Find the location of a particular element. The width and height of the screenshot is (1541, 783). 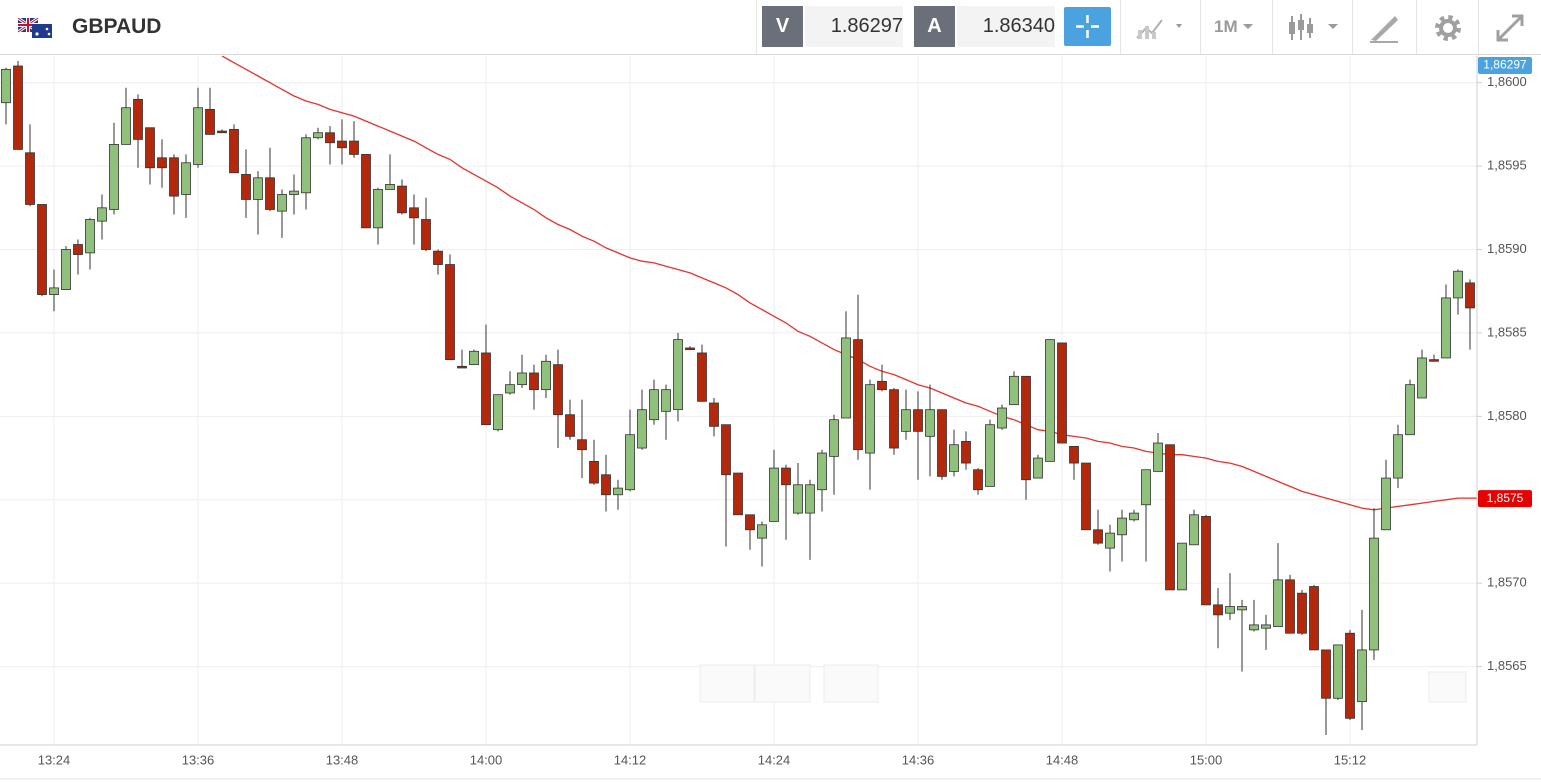

fullscreen-button is located at coordinates (1510, 28).